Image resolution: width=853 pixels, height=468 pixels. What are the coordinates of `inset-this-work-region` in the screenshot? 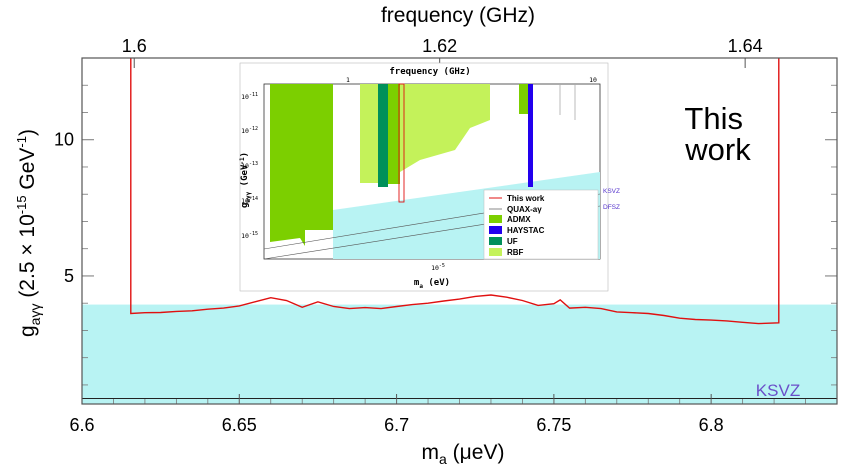 It's located at (401, 143).